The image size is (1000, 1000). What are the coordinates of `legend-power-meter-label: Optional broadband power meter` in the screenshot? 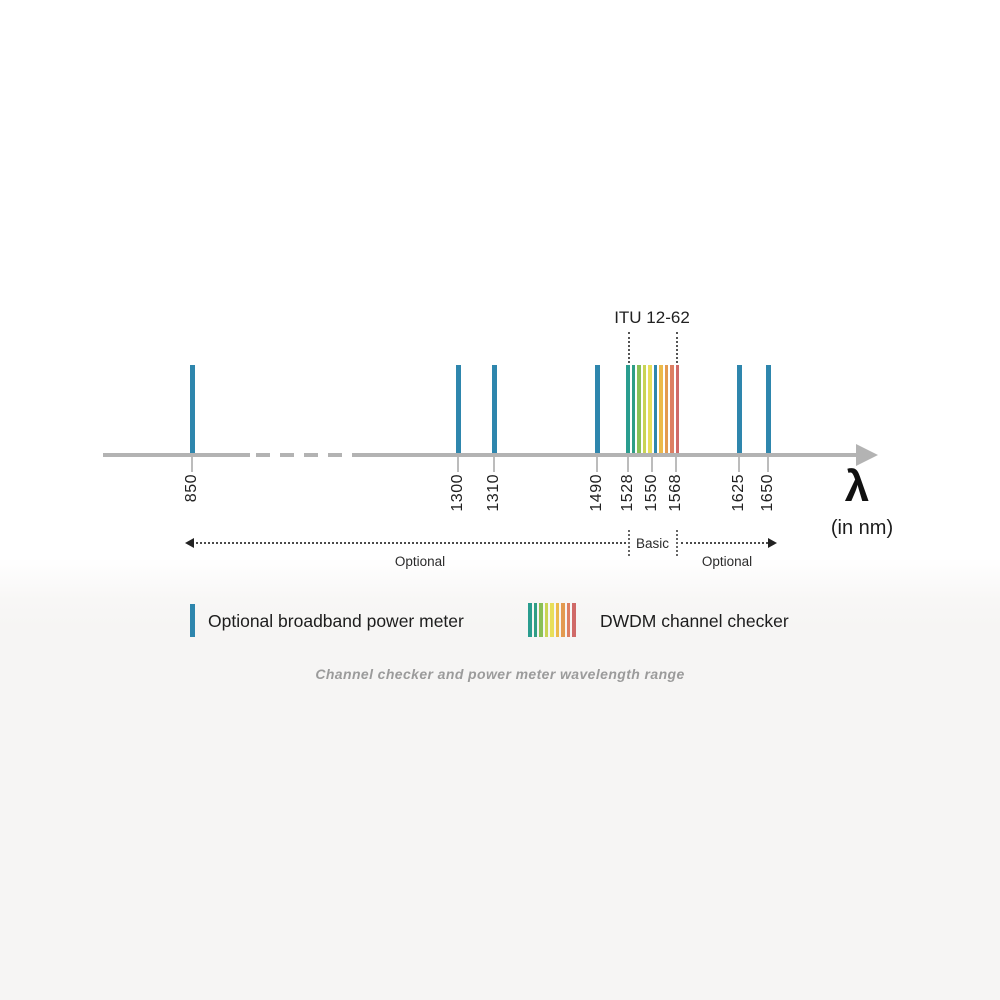 It's located at (336, 621).